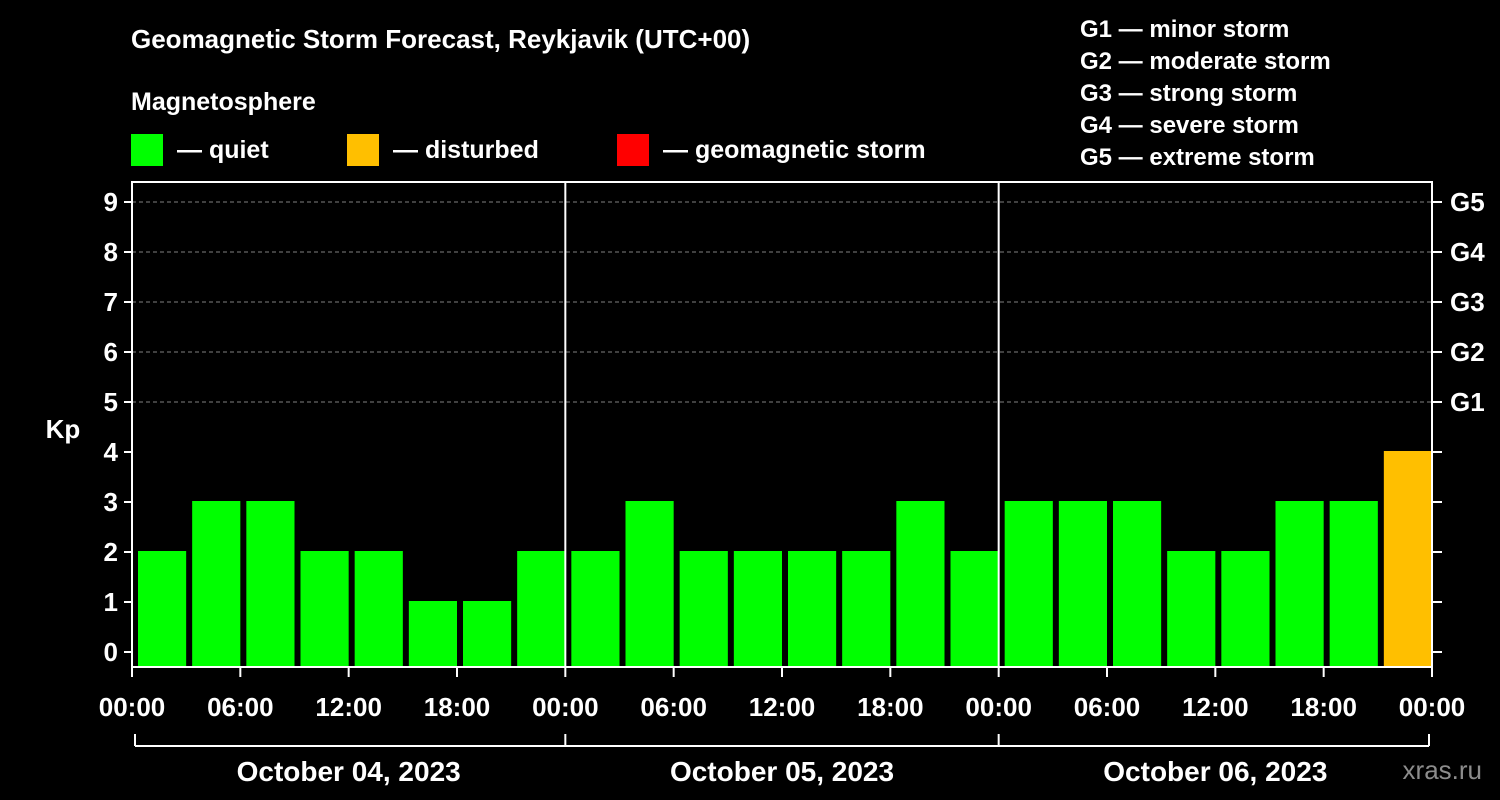 This screenshot has width=1500, height=800. I want to click on x-tick-label-9: 06:00, so click(1107, 707).